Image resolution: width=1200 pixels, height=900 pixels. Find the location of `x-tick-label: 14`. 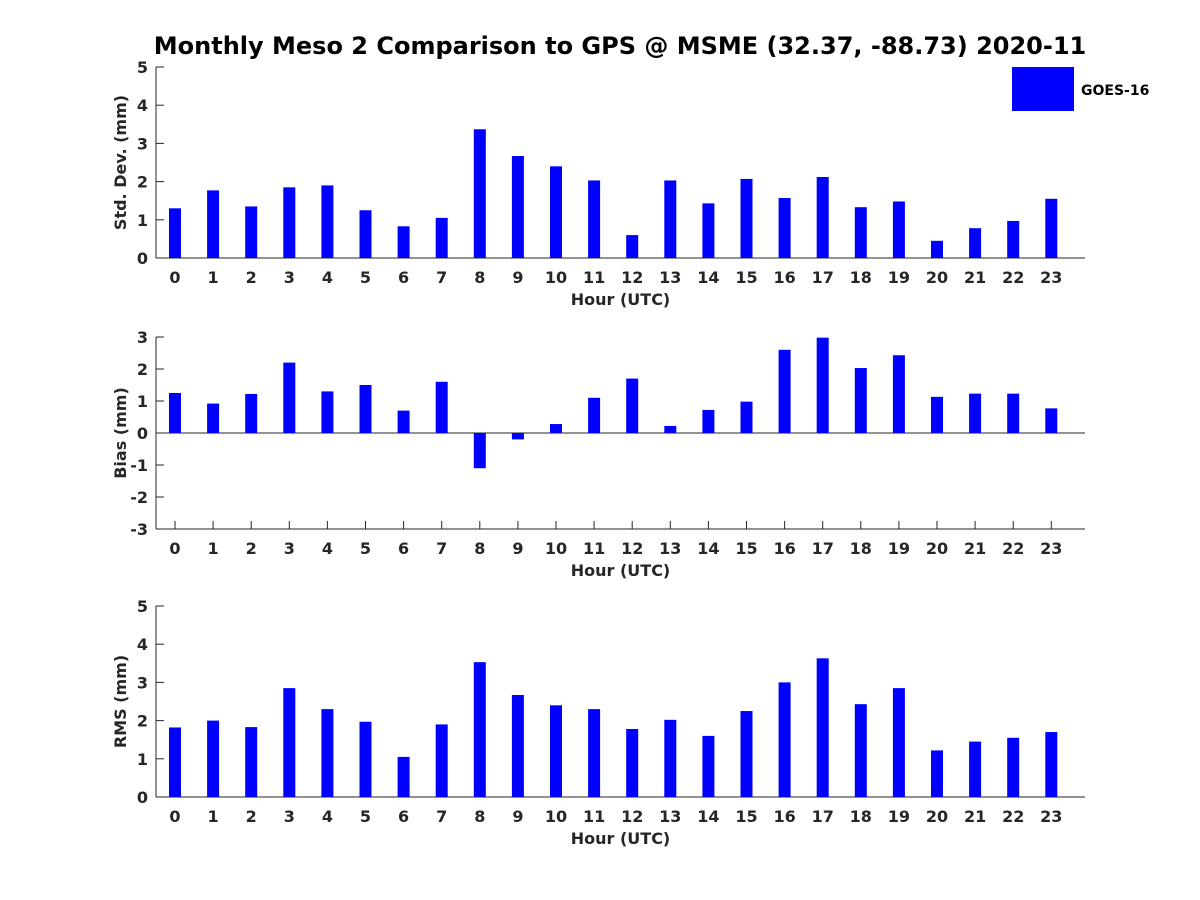

x-tick-label: 14 is located at coordinates (708, 548).